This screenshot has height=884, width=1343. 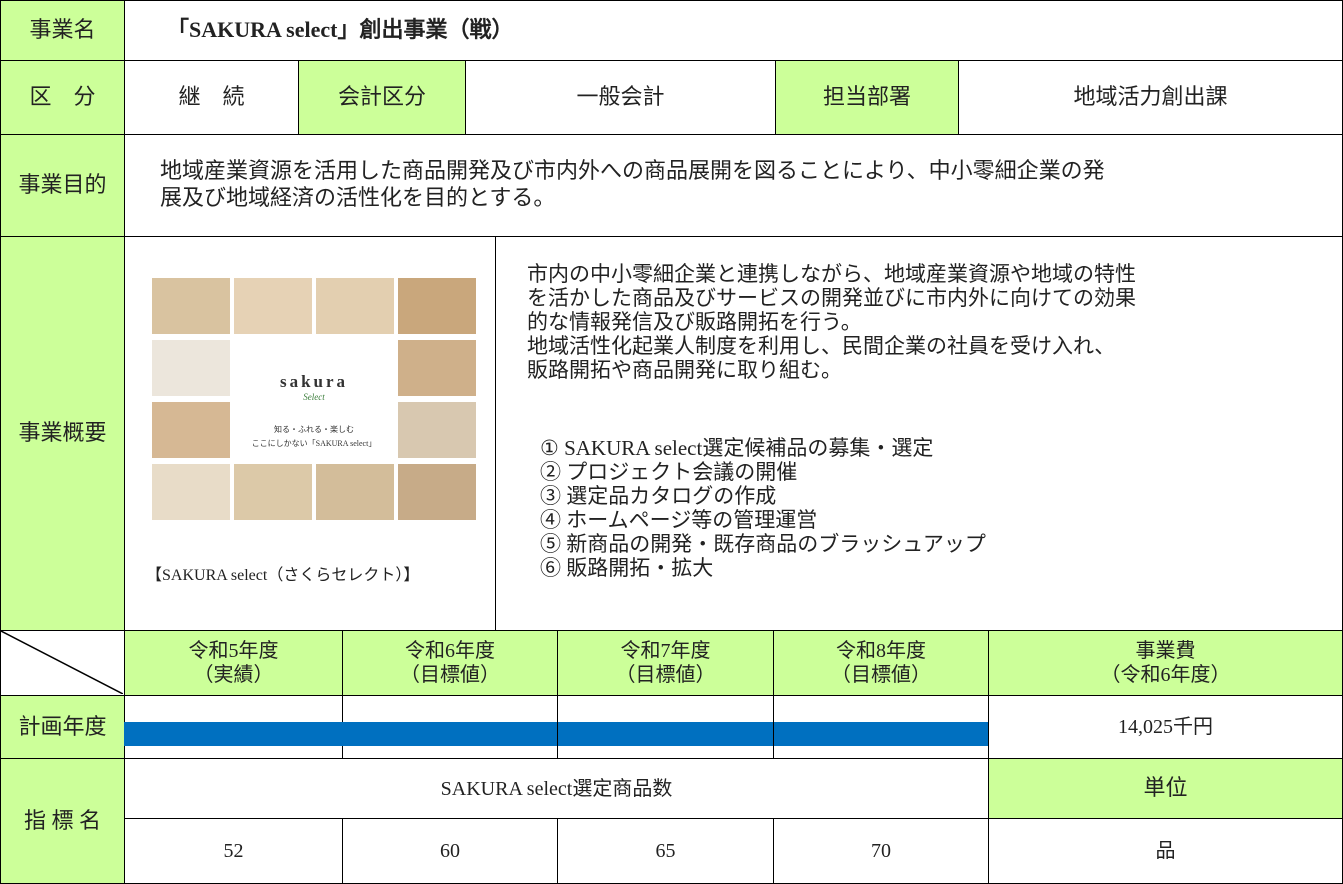 I want to click on label: 事業名, so click(x=62, y=30).